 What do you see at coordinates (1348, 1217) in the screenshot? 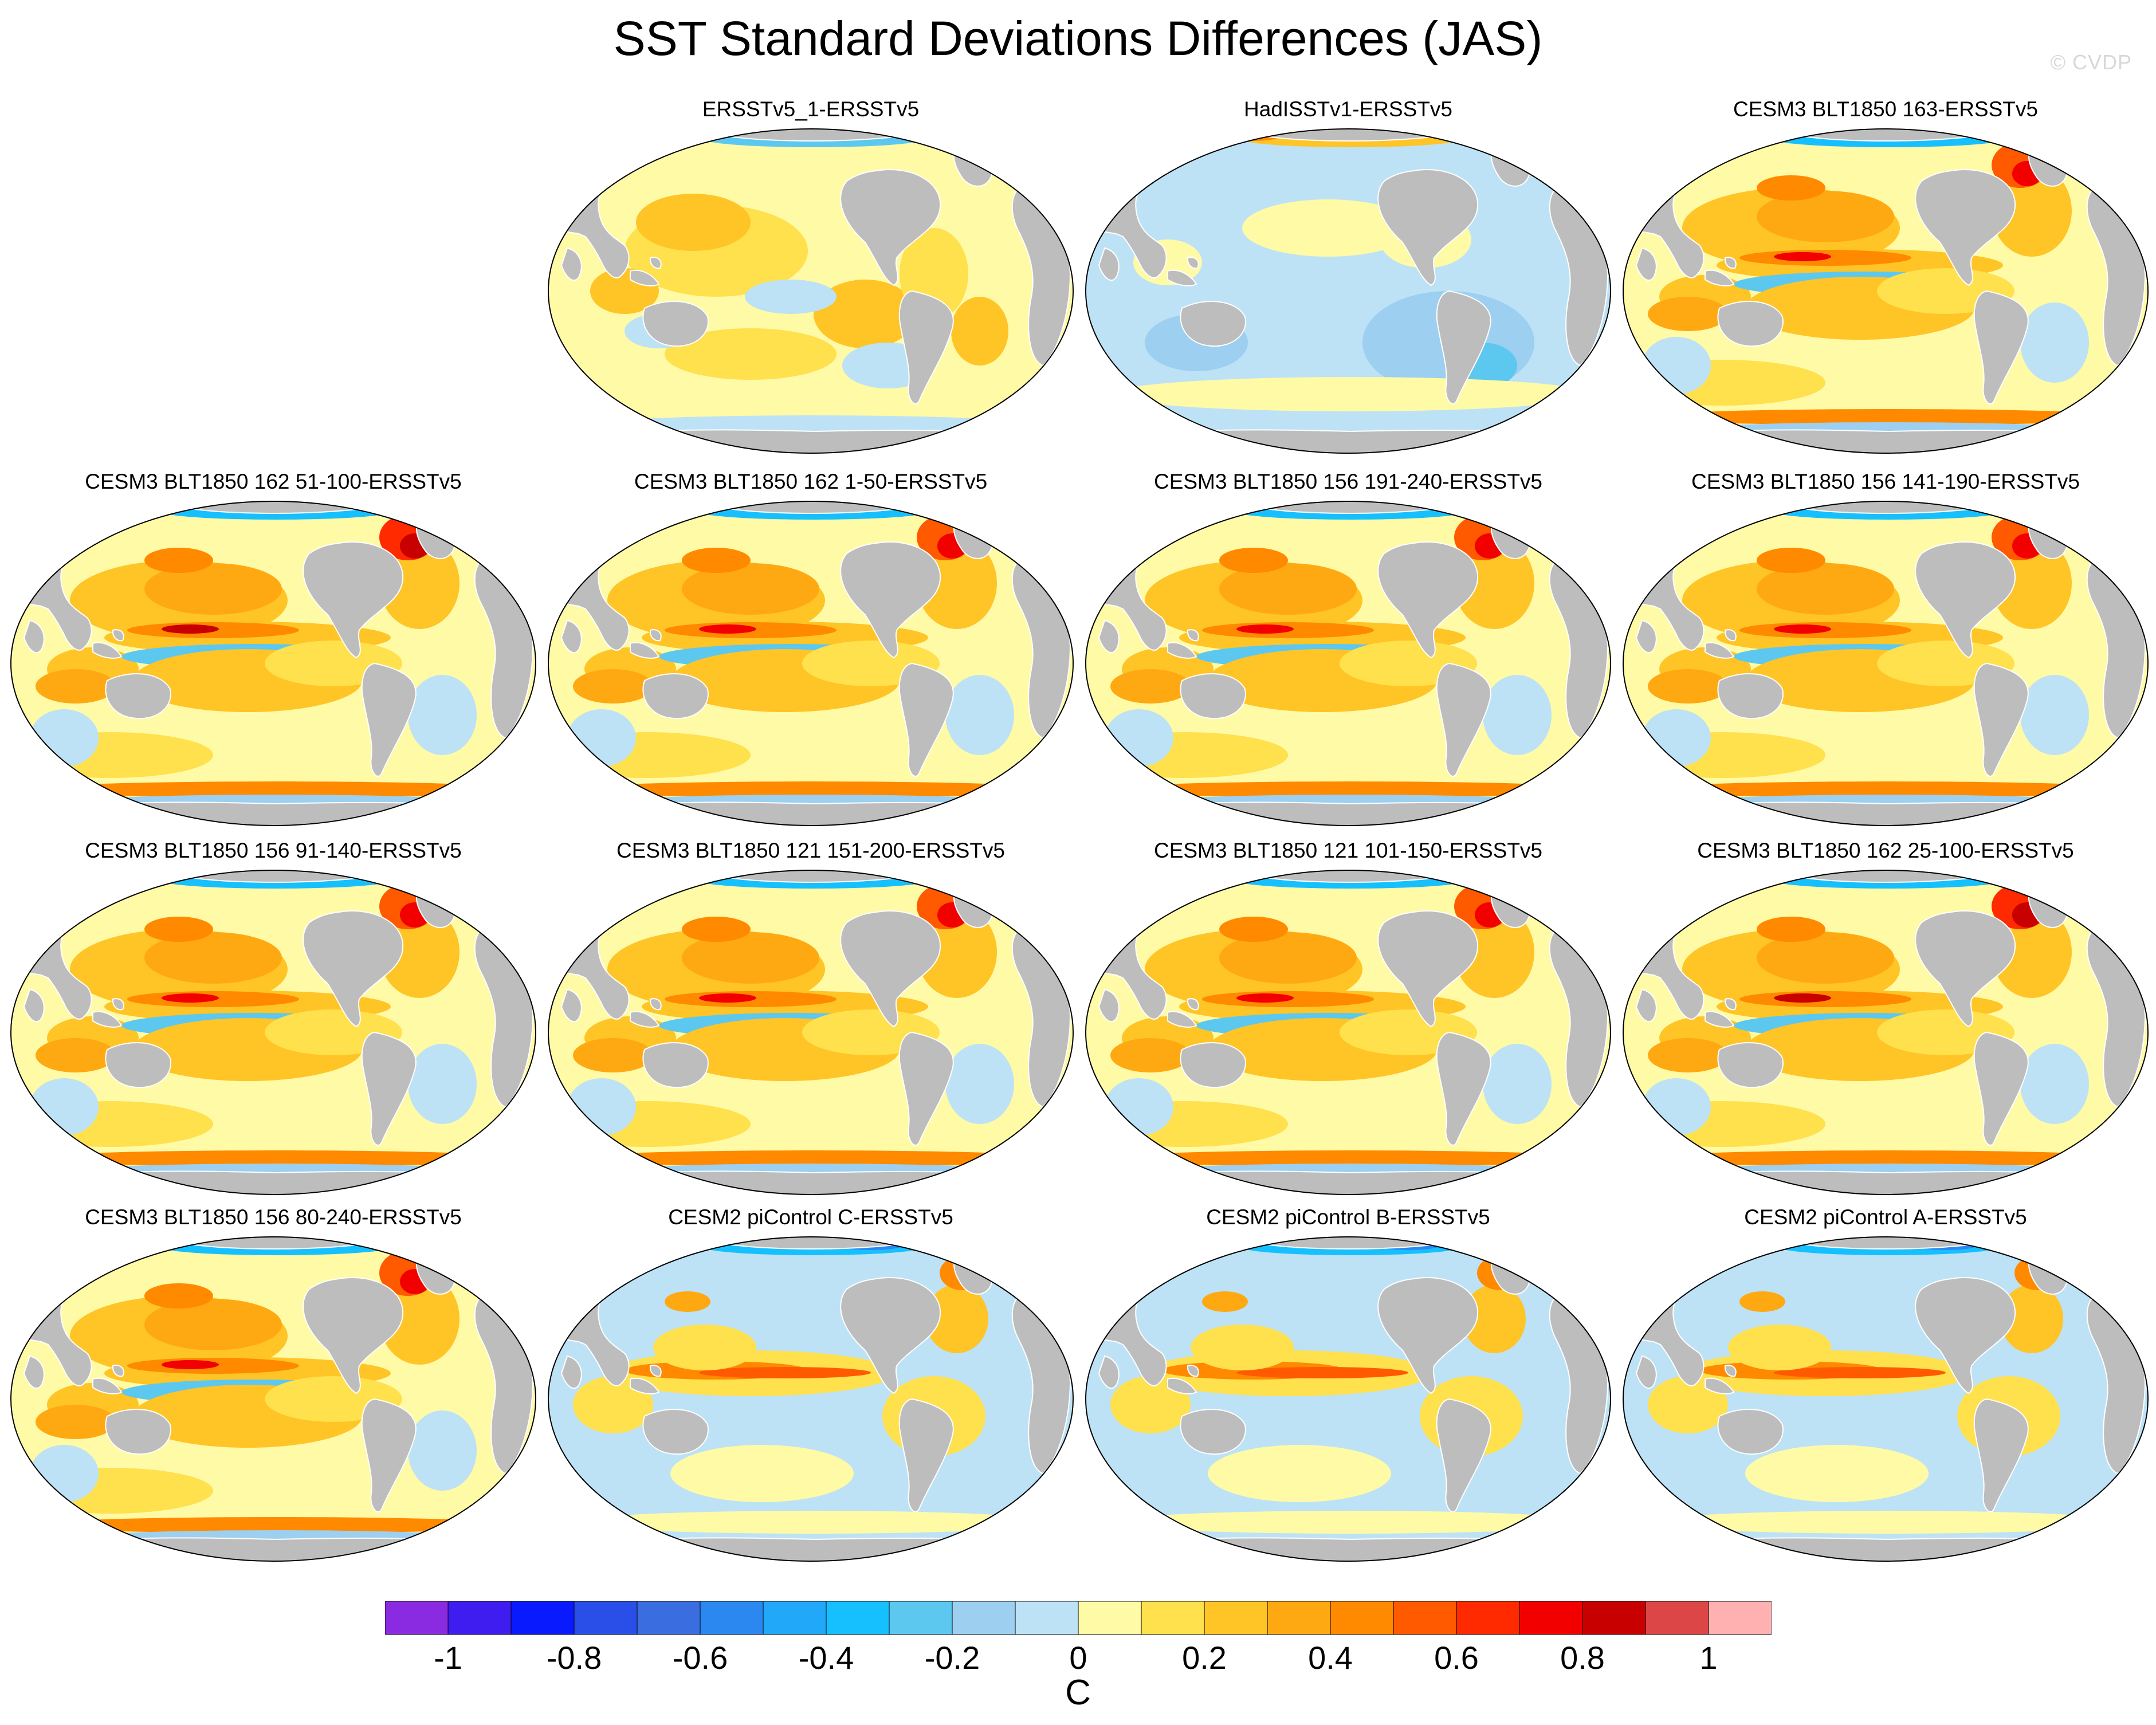
I see `panel-title: CESM2 piControl B-ERSSTv5` at bounding box center [1348, 1217].